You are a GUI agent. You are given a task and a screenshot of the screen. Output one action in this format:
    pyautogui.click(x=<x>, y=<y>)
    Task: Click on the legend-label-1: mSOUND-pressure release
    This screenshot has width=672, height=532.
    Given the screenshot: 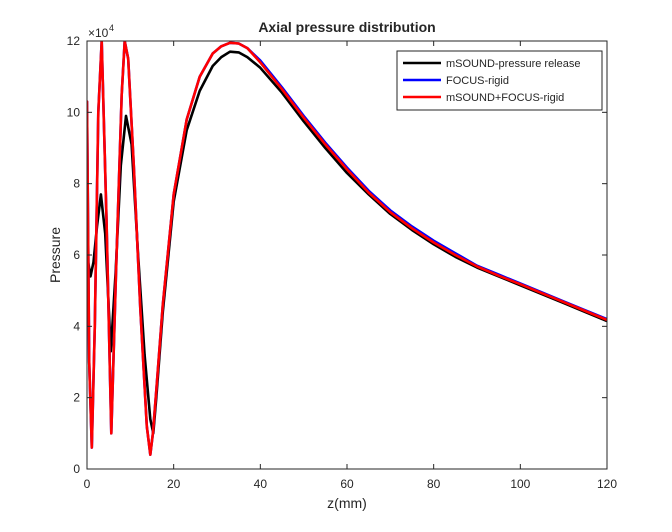 What is the action you would take?
    pyautogui.click(x=513, y=64)
    